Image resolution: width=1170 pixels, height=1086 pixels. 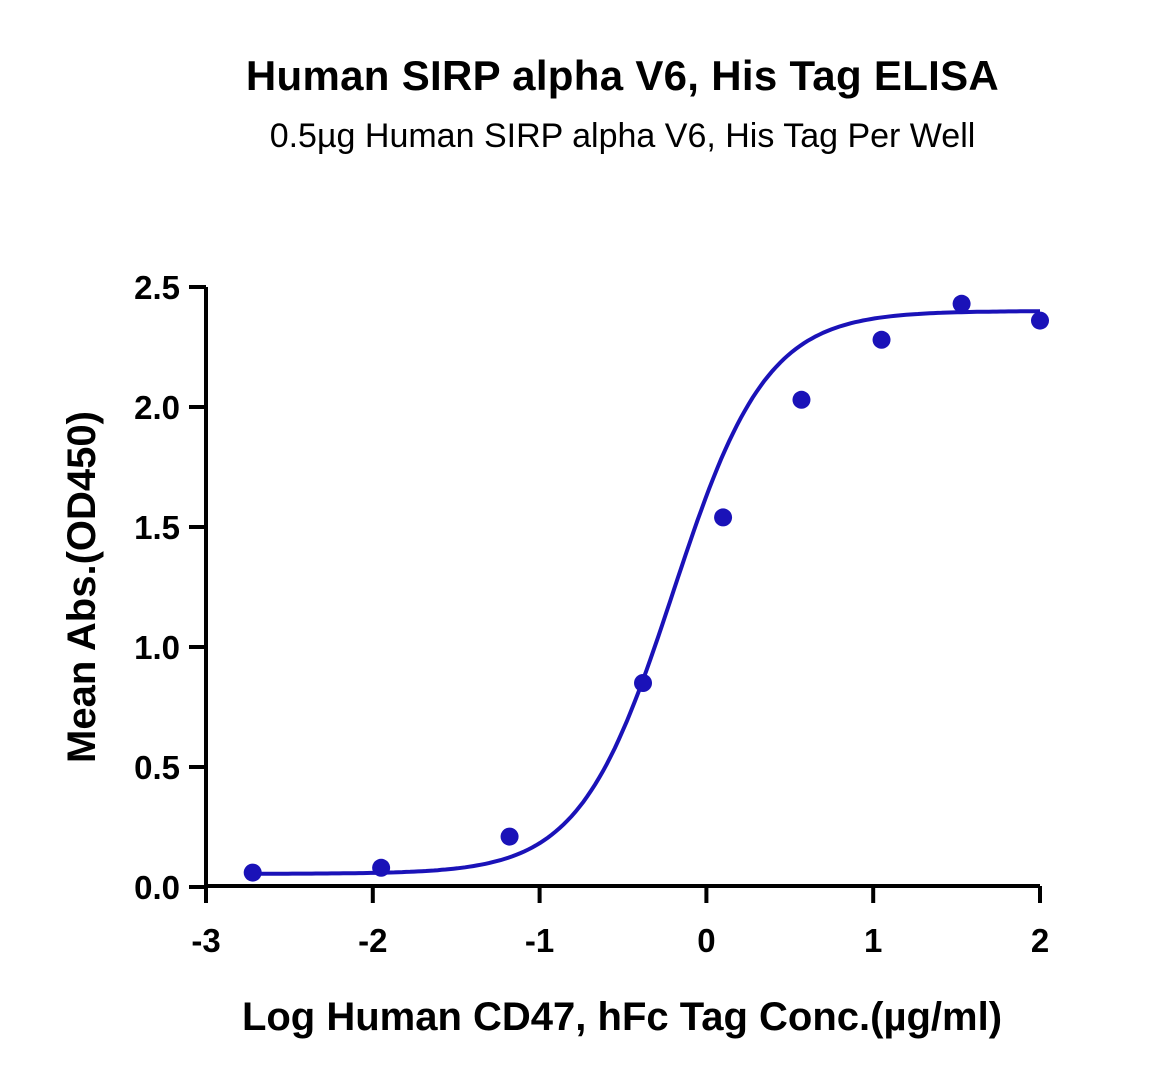 What do you see at coordinates (706, 940) in the screenshot?
I see `x-tick-label: 0` at bounding box center [706, 940].